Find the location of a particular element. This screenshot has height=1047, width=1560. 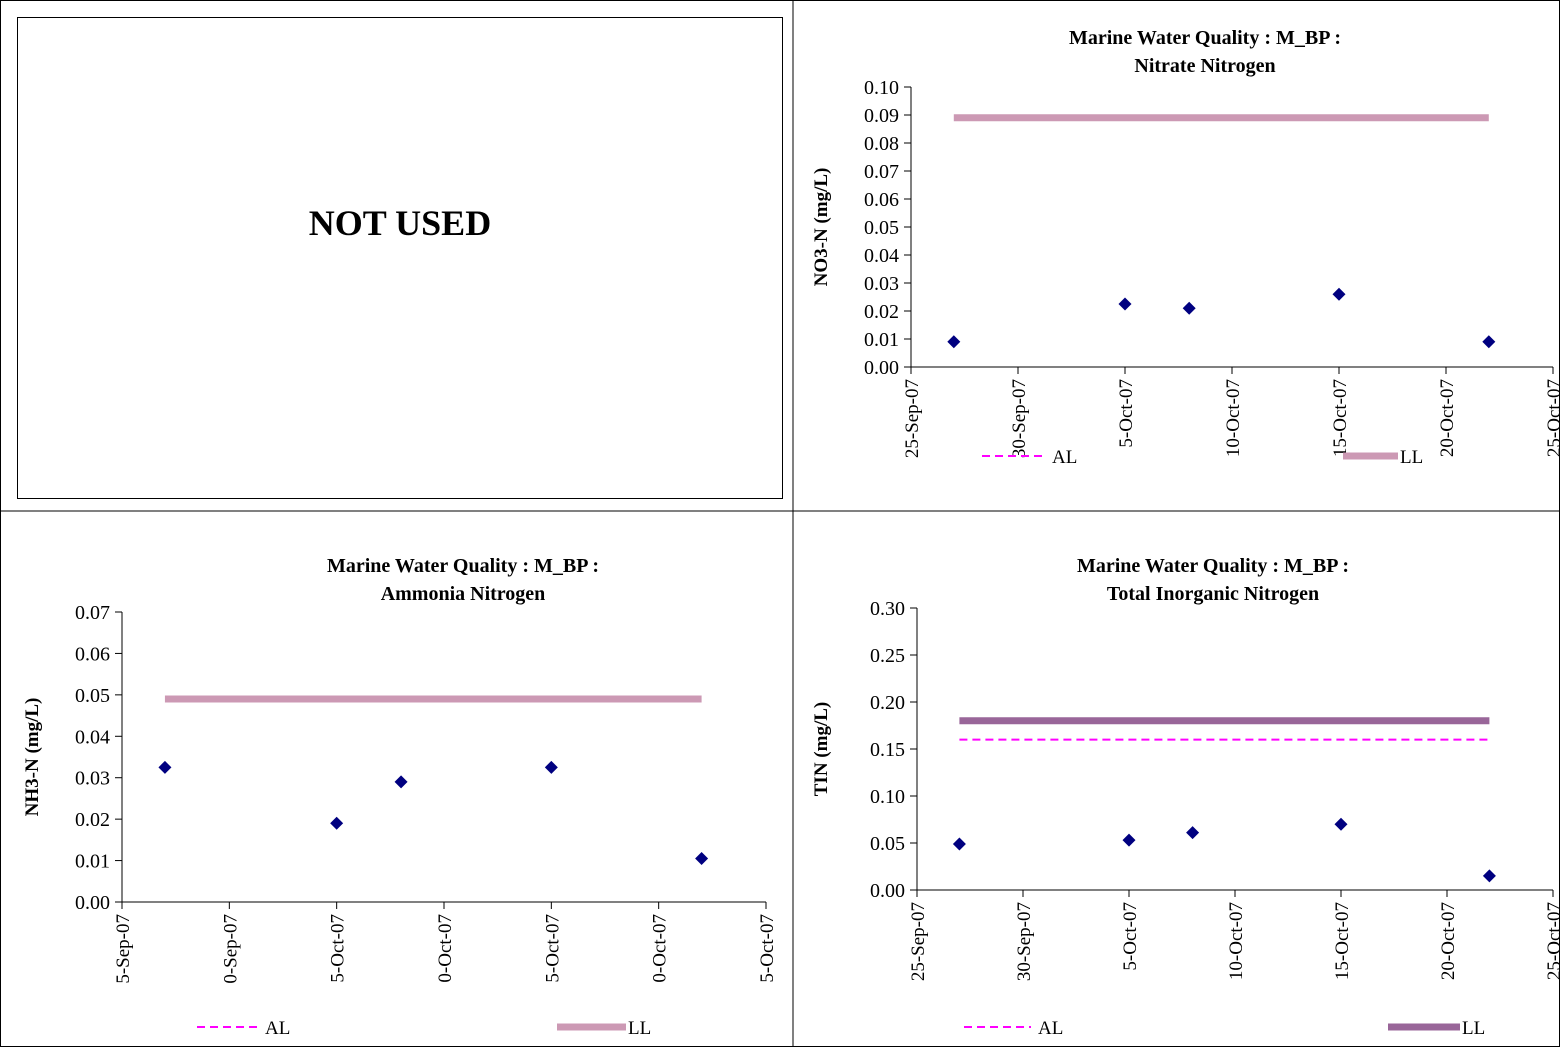

chart-title-line-2: Total Inorganic Nitrogen is located at coordinates (1213, 594).